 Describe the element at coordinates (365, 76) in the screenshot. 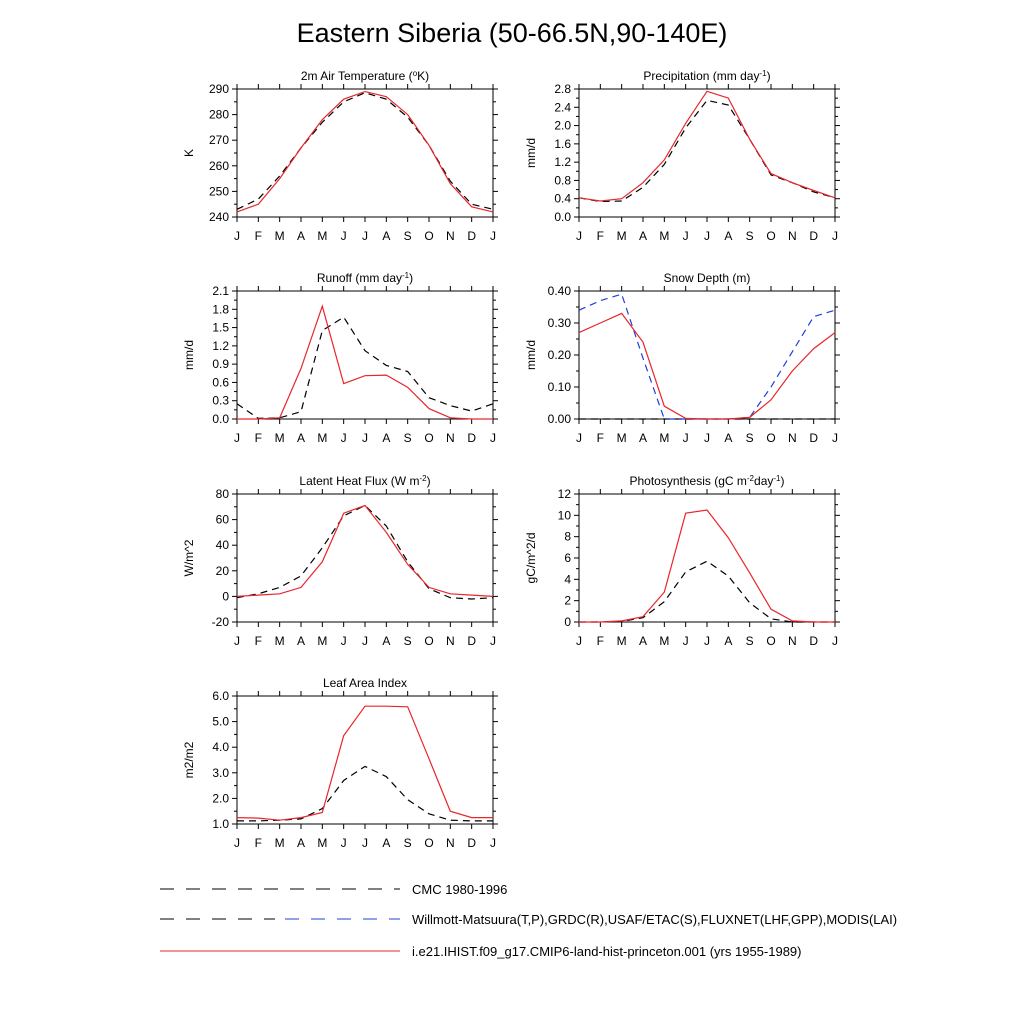

I see `panel-title: 2m Air Temperature (oK)` at that location.